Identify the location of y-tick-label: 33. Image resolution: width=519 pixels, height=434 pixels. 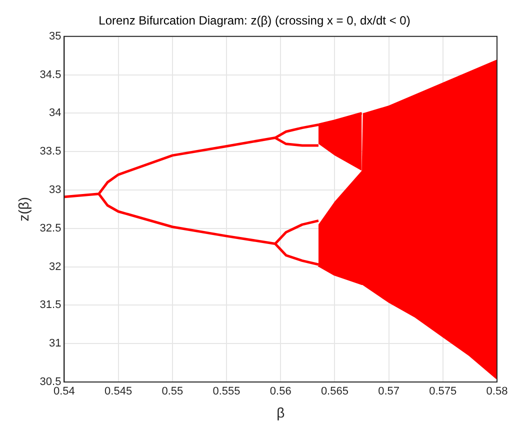
(55, 190).